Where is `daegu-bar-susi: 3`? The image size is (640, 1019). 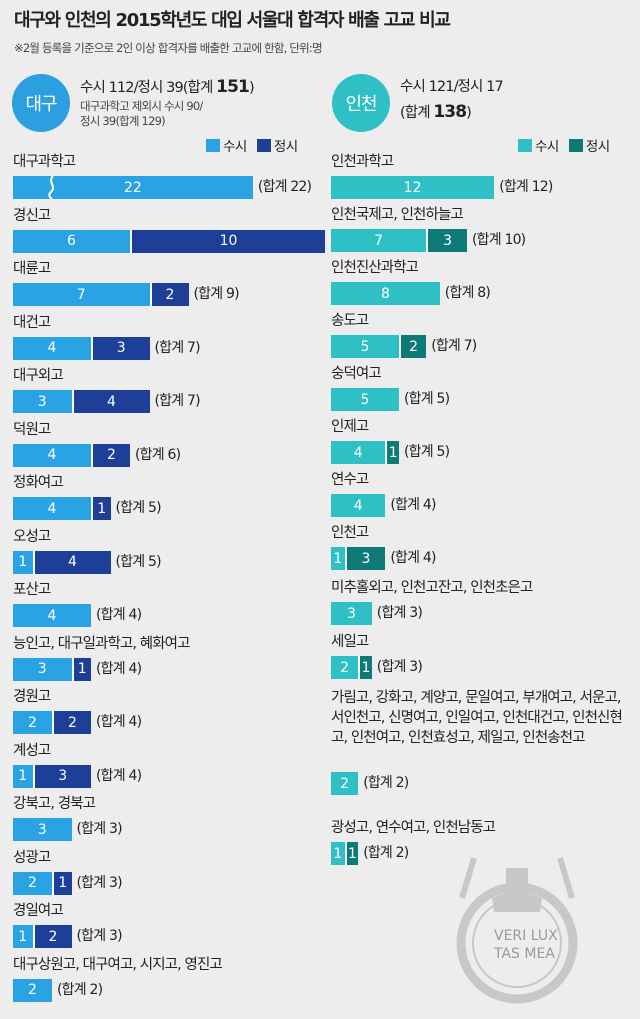 daegu-bar-susi: 3 is located at coordinates (42, 401).